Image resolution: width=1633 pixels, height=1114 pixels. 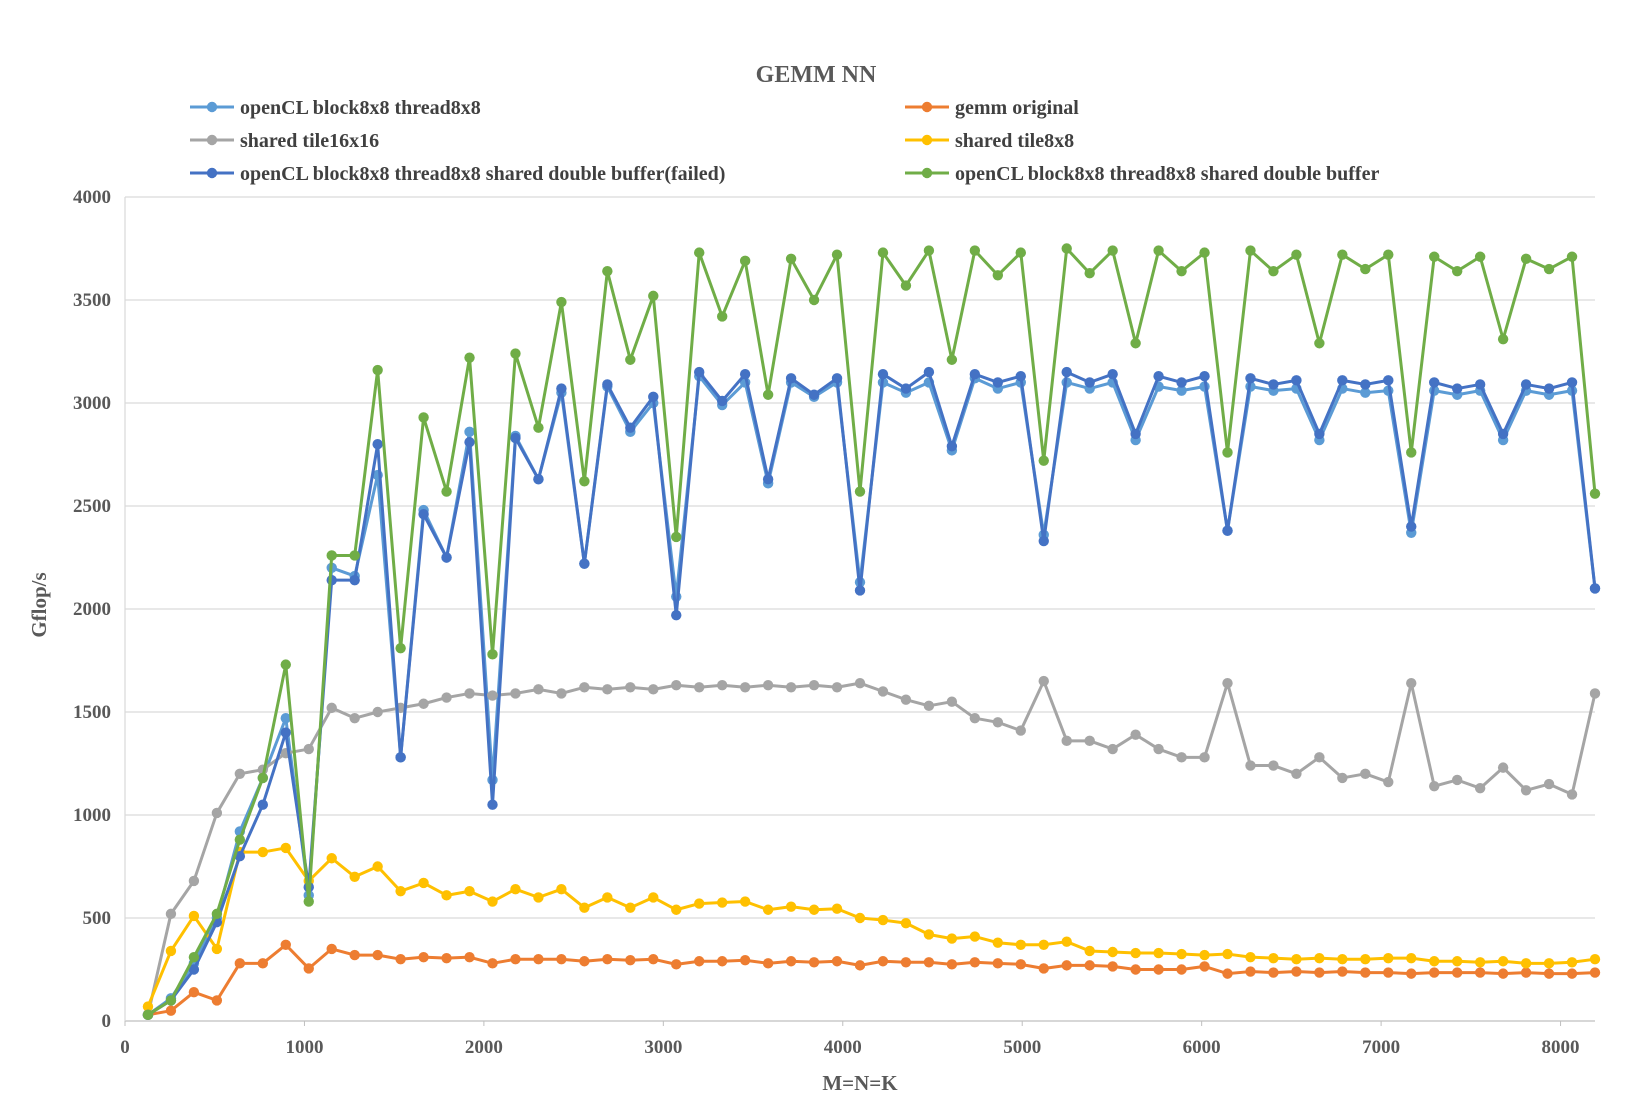 I want to click on y-tick-label: 1000, so click(x=92, y=815).